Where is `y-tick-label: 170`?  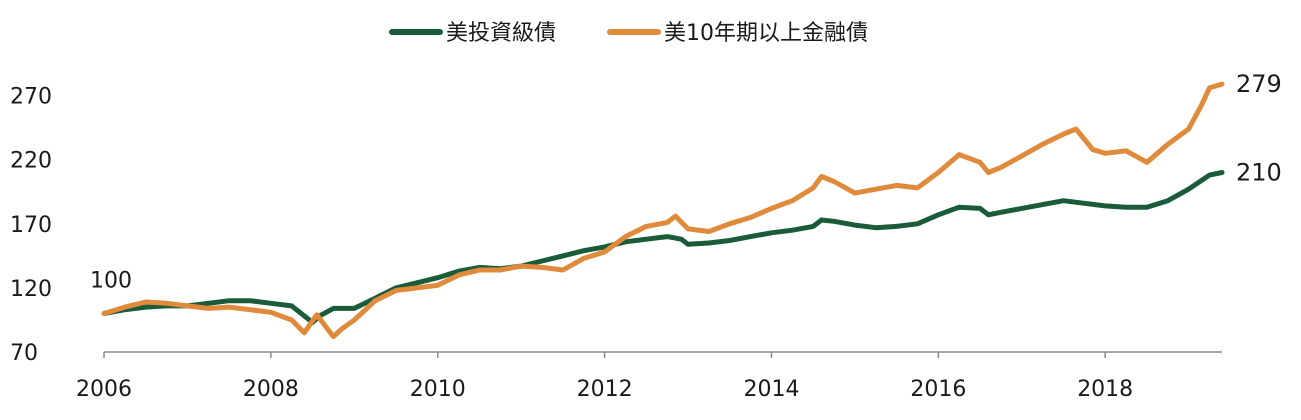 y-tick-label: 170 is located at coordinates (31, 225).